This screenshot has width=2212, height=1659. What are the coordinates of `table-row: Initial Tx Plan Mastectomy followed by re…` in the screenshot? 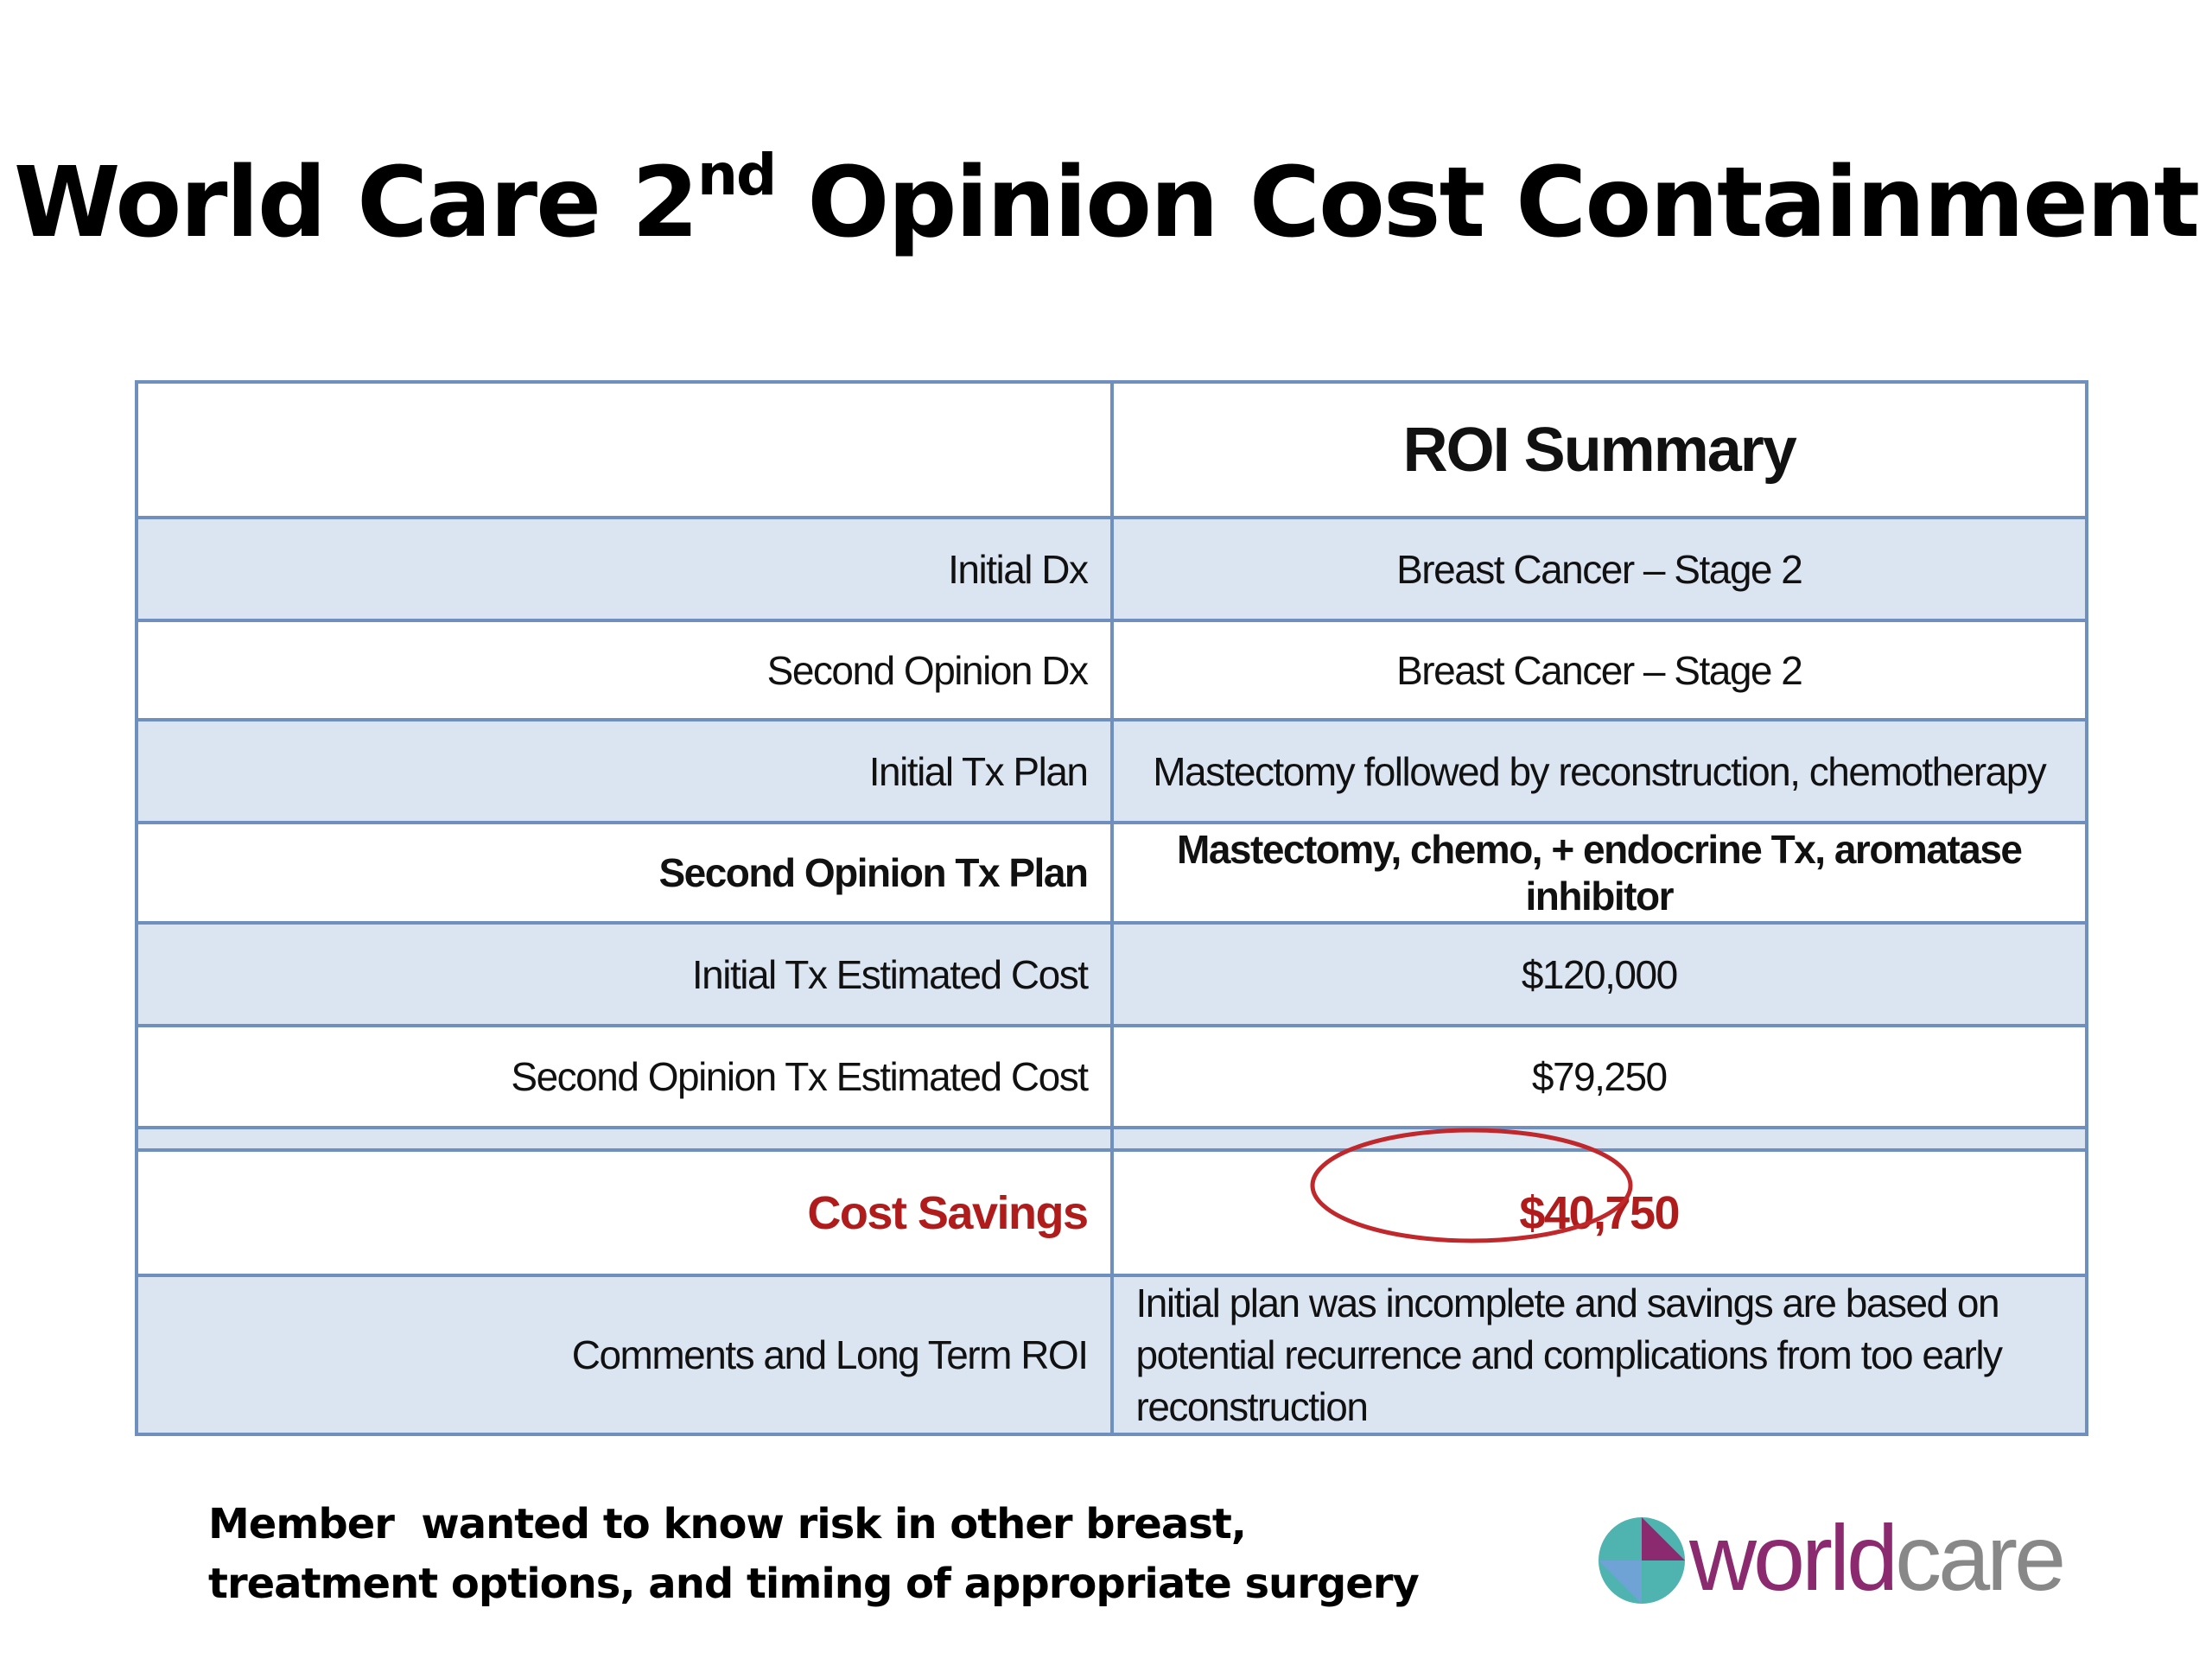 It's located at (1111, 771).